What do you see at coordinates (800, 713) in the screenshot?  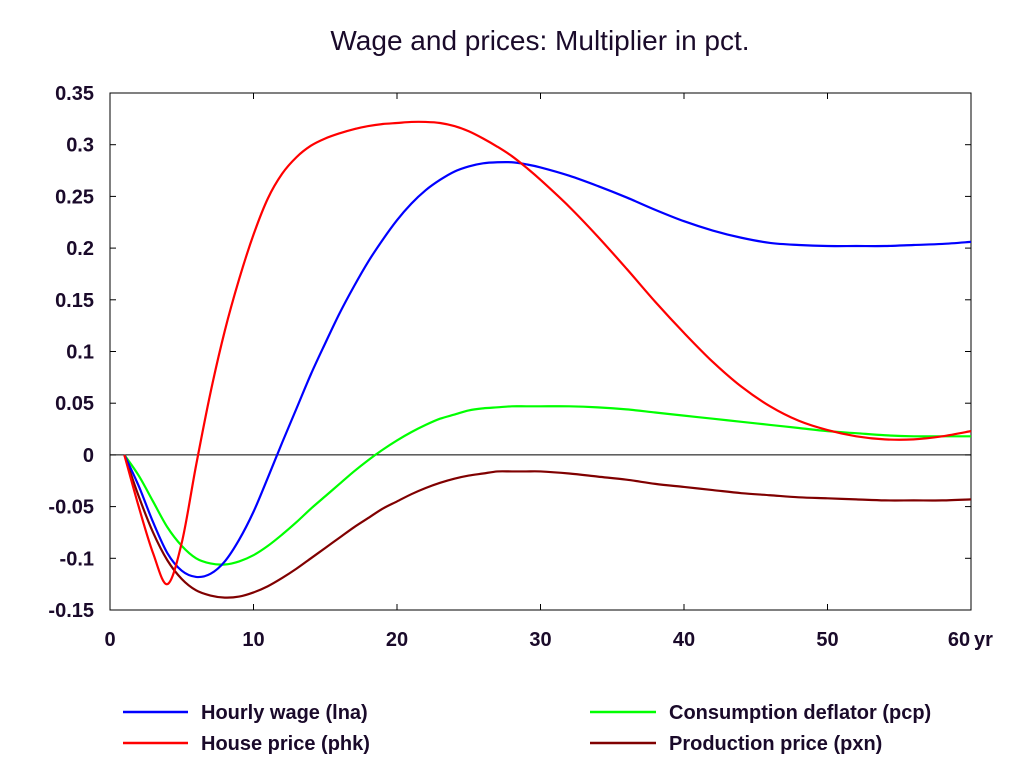 I see `legend-label: Consumption deflator (pcp)` at bounding box center [800, 713].